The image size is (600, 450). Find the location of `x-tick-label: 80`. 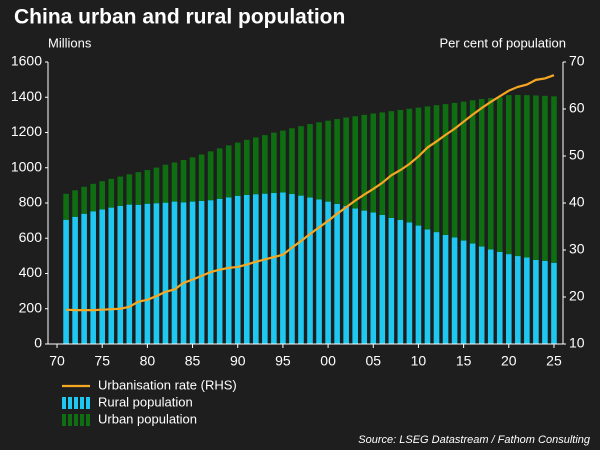

x-tick-label: 80 is located at coordinates (148, 361).